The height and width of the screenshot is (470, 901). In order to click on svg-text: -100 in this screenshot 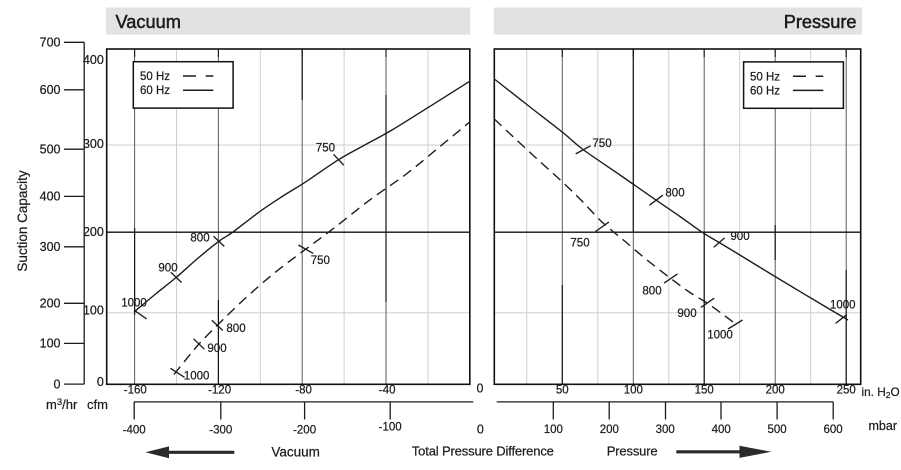, I will do `click(390, 428)`.